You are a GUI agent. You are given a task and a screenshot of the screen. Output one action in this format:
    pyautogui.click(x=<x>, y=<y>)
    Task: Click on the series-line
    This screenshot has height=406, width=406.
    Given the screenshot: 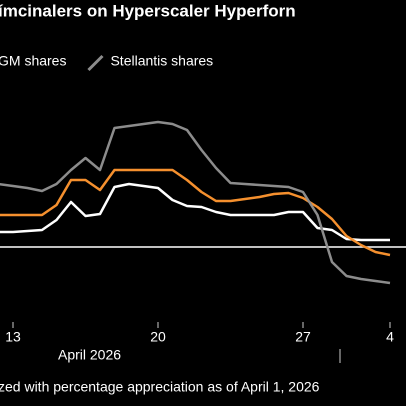 What is the action you would take?
    pyautogui.click(x=195, y=212)
    